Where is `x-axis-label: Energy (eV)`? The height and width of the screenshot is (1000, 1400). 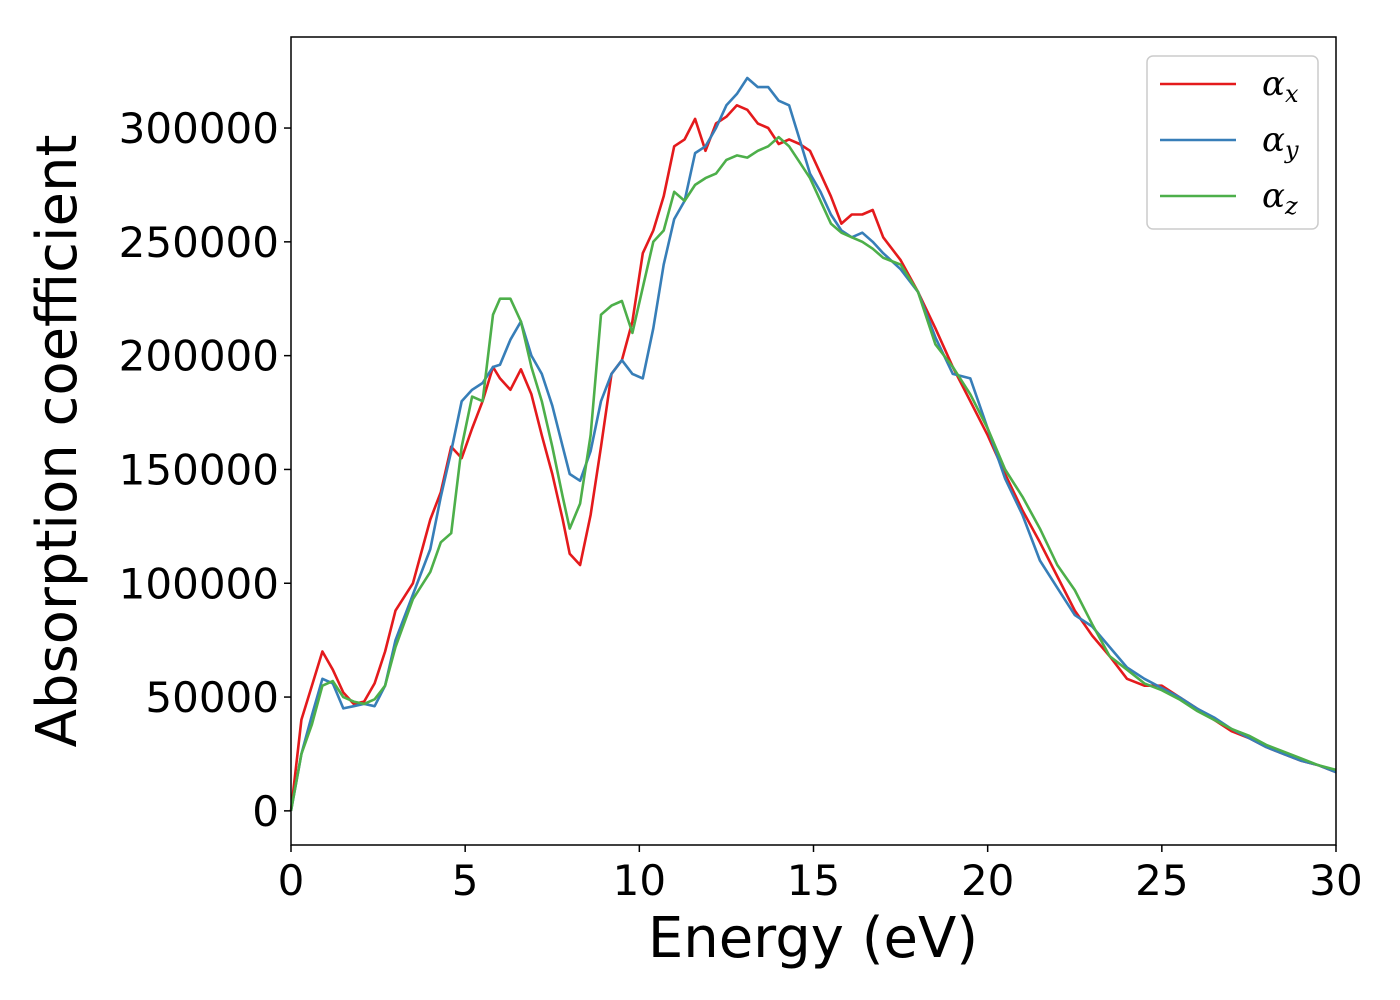
x-axis-label: Energy (eV) is located at coordinates (813, 938).